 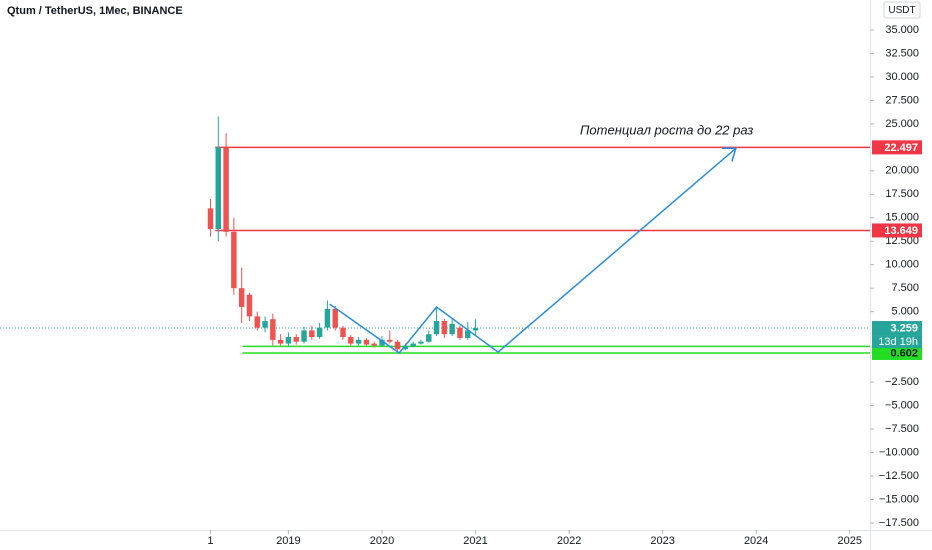 I want to click on y-tick-label: −7.500, so click(x=902, y=429).